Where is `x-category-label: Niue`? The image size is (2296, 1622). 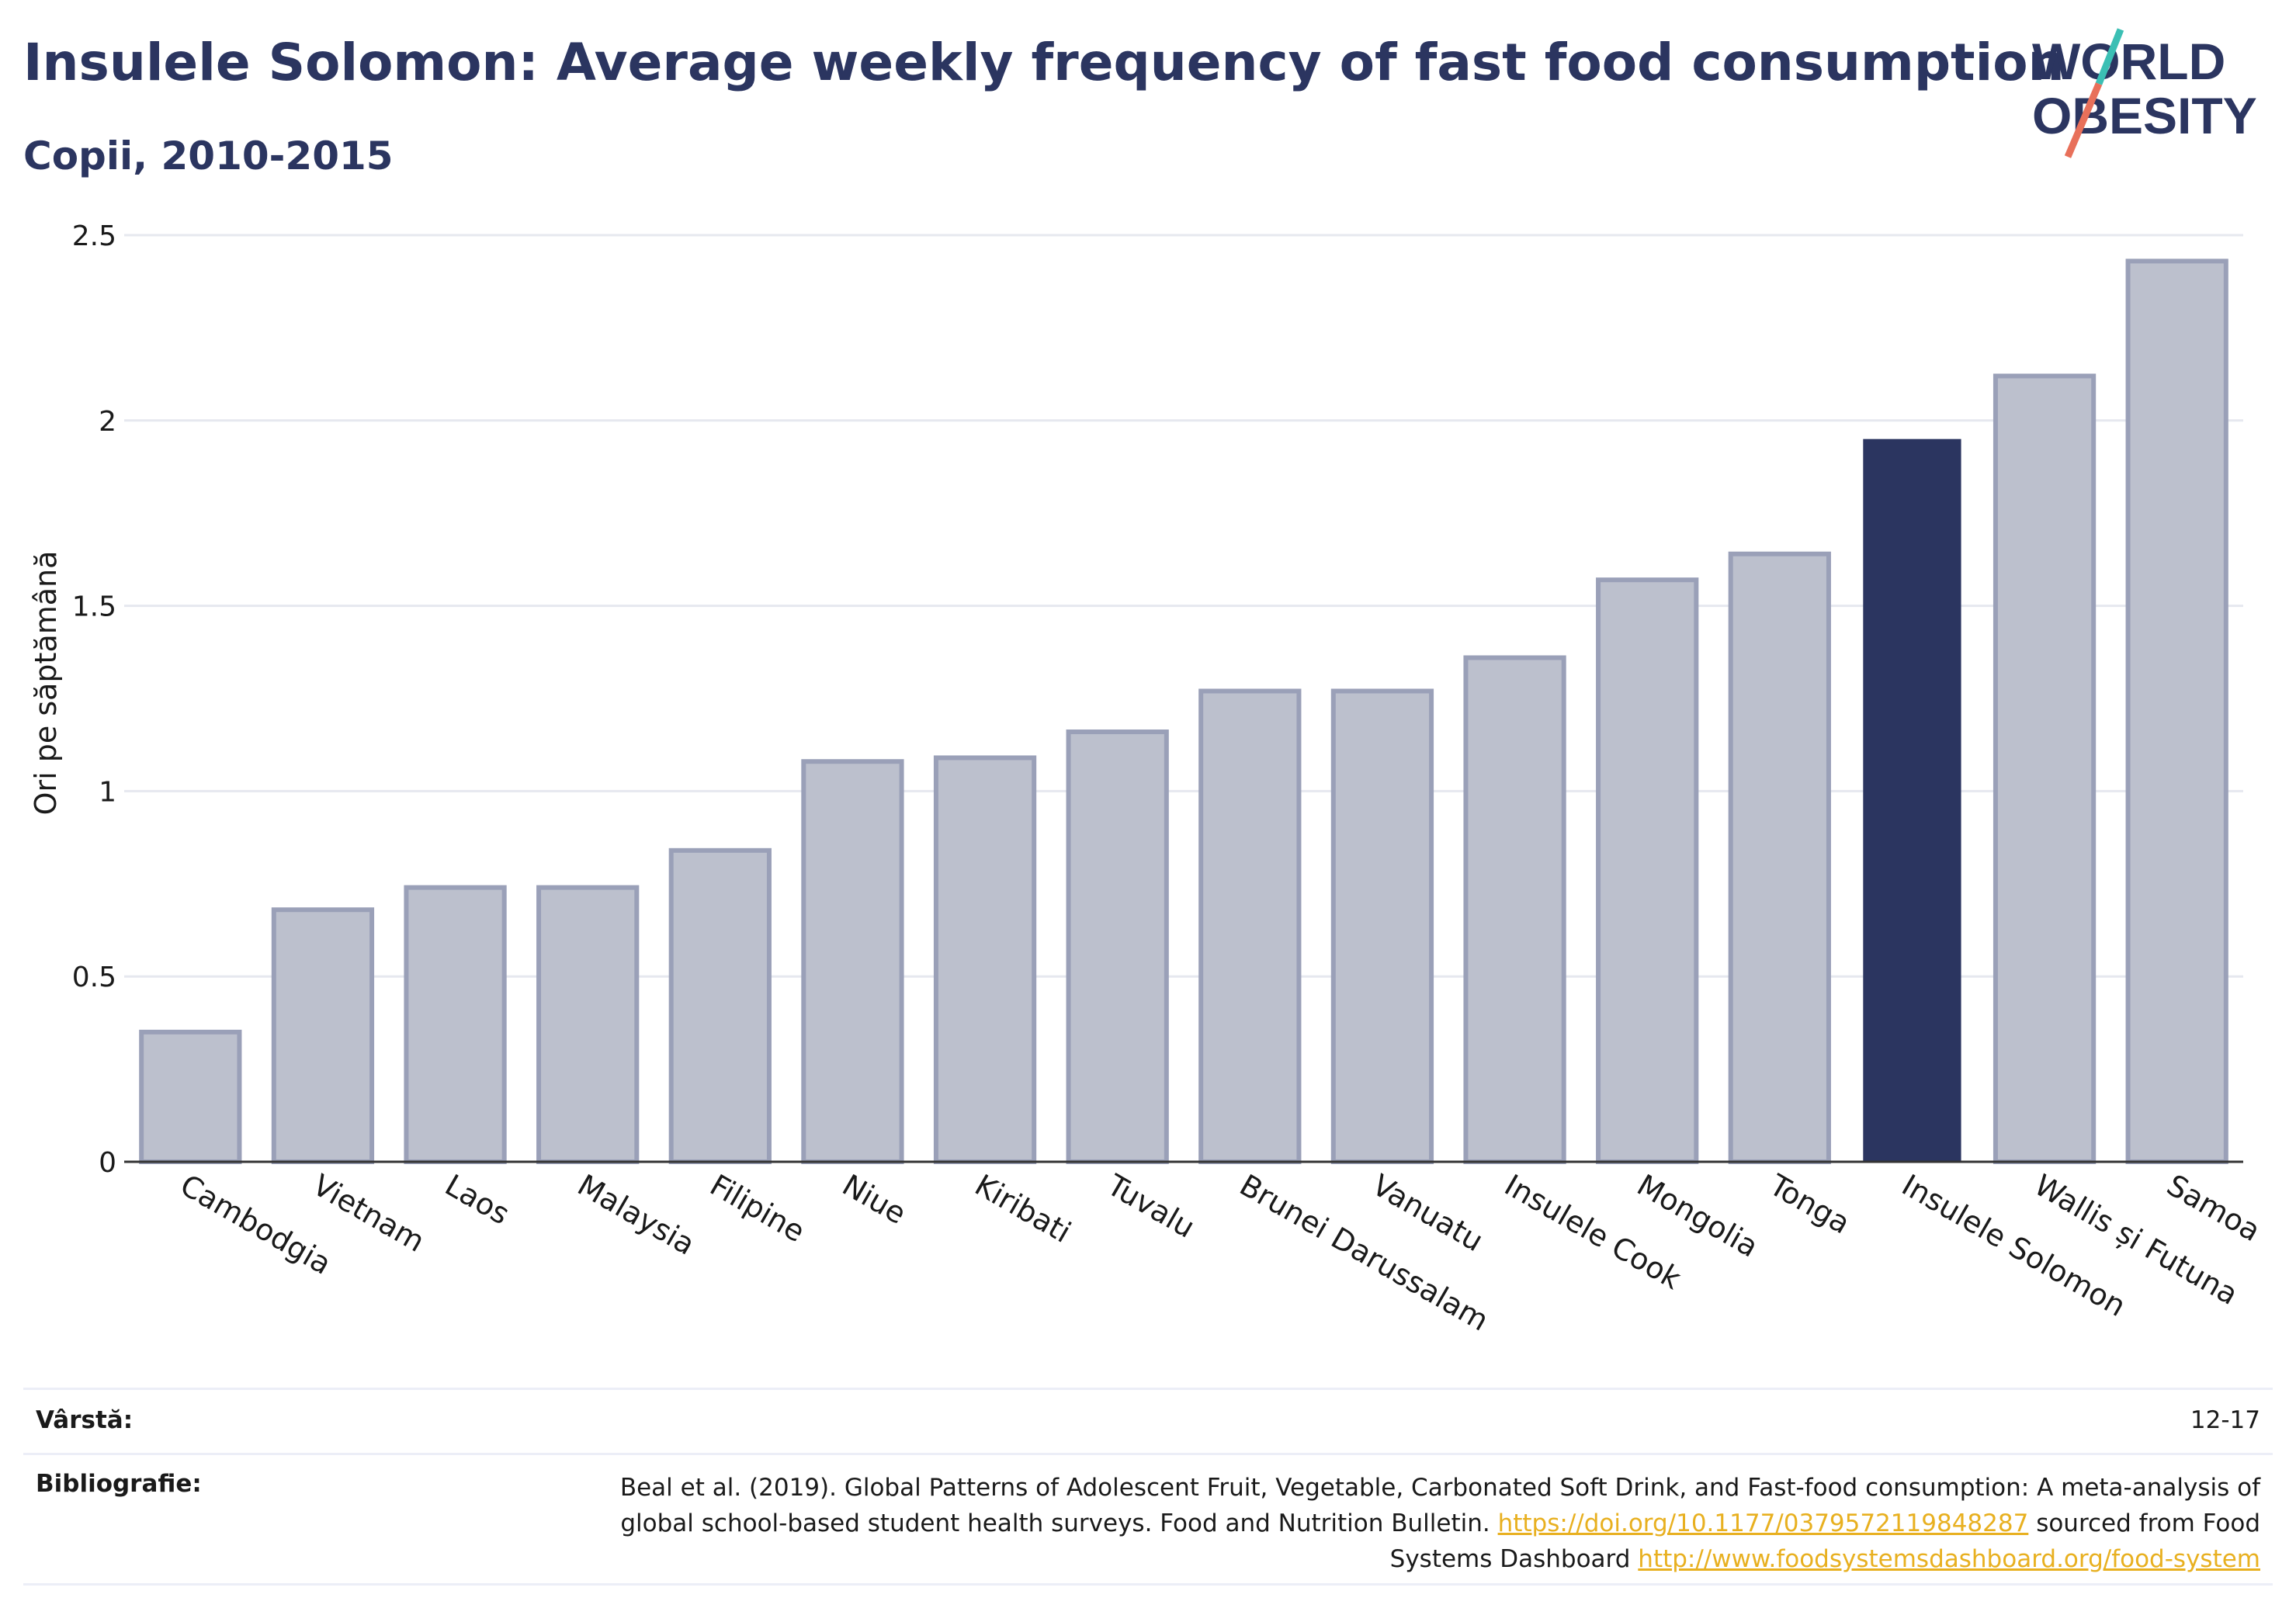
x-category-label: Niue is located at coordinates (874, 1199).